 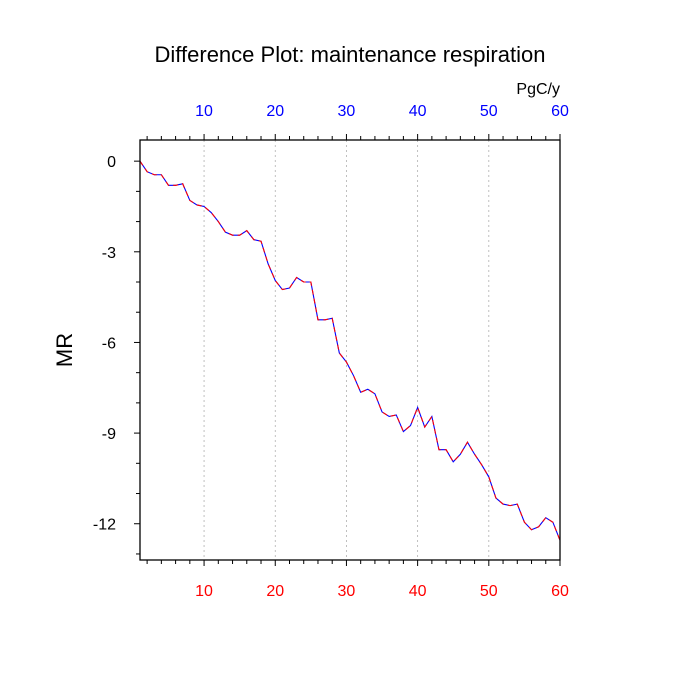 I want to click on x-tick-label-top-60: 60, so click(x=560, y=111).